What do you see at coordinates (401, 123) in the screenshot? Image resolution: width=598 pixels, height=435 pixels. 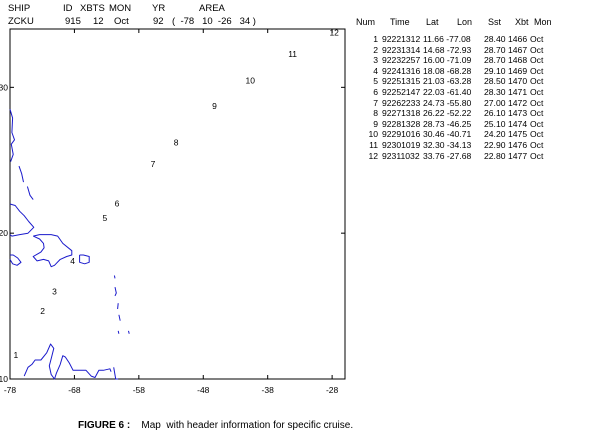 I see `cell-time: 92281328` at bounding box center [401, 123].